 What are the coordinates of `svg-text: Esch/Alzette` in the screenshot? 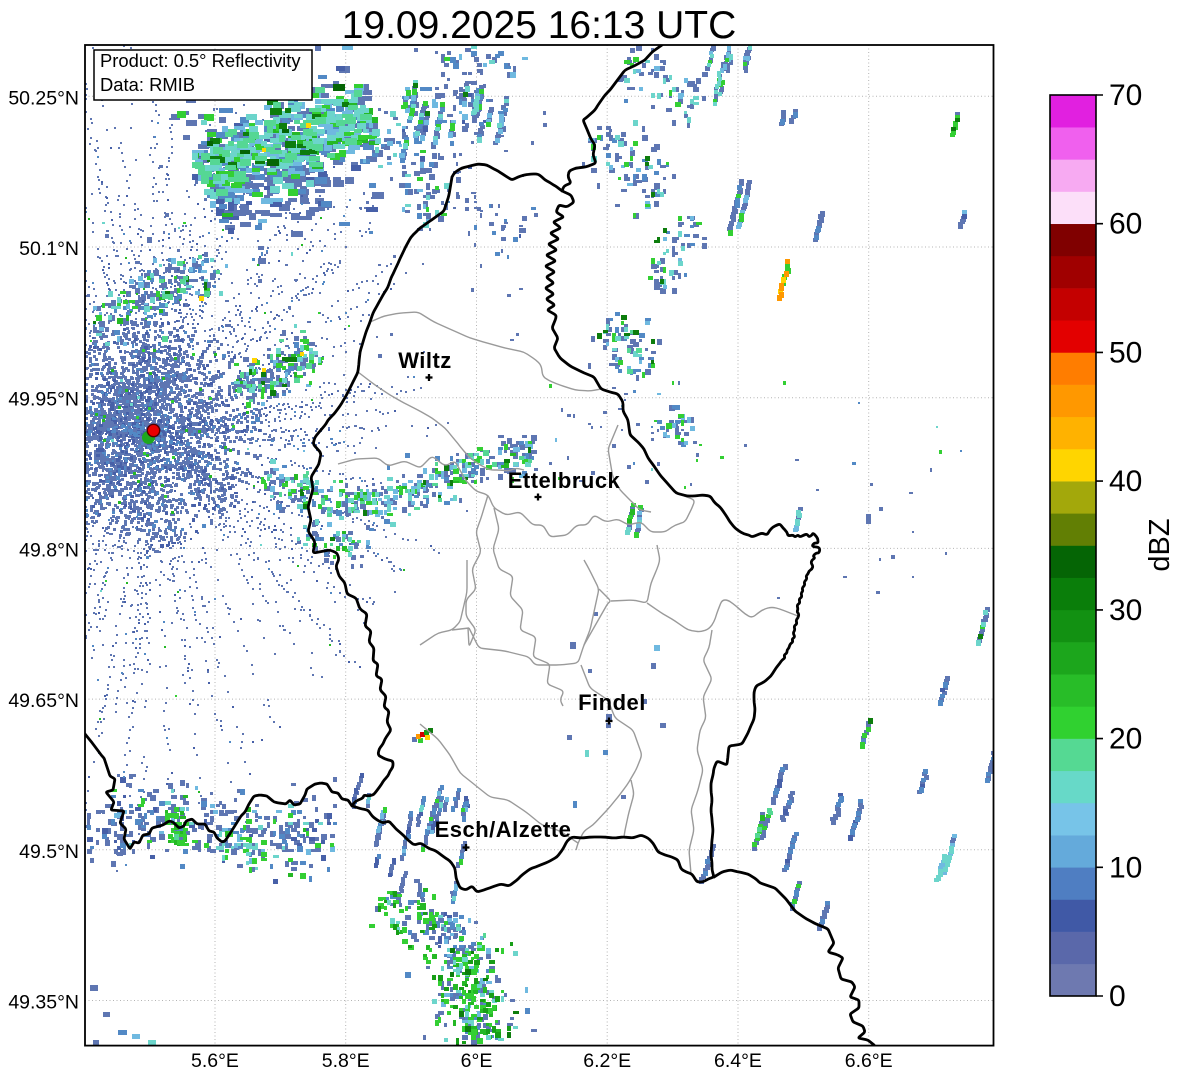 It's located at (503, 829).